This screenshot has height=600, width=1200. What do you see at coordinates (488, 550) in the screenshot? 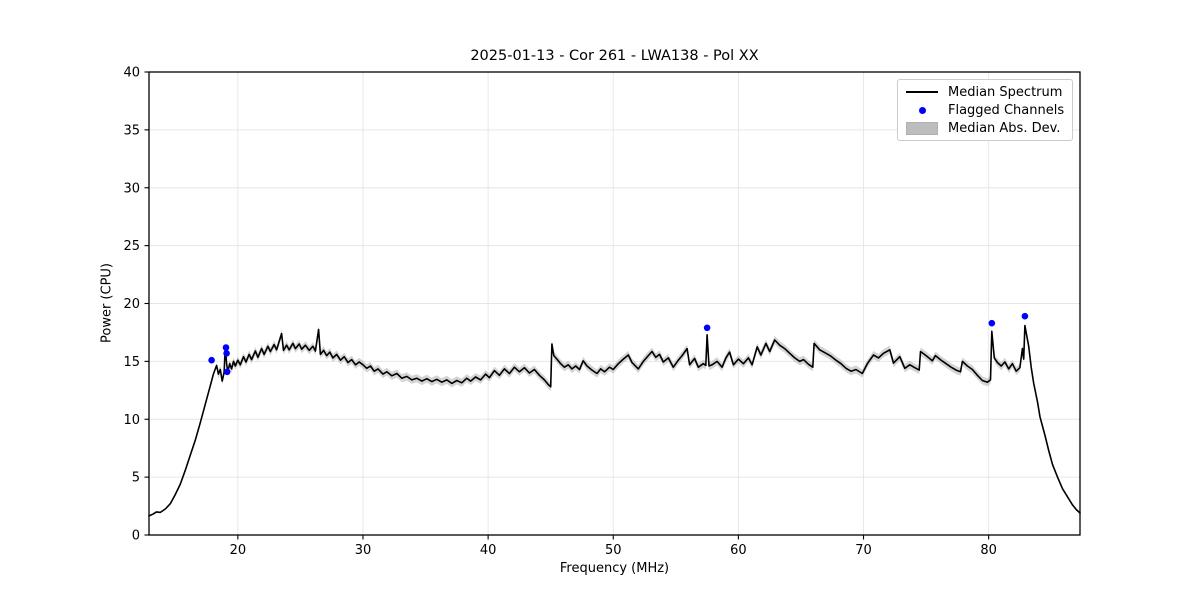
I see `x-tick-label: 40` at bounding box center [488, 550].